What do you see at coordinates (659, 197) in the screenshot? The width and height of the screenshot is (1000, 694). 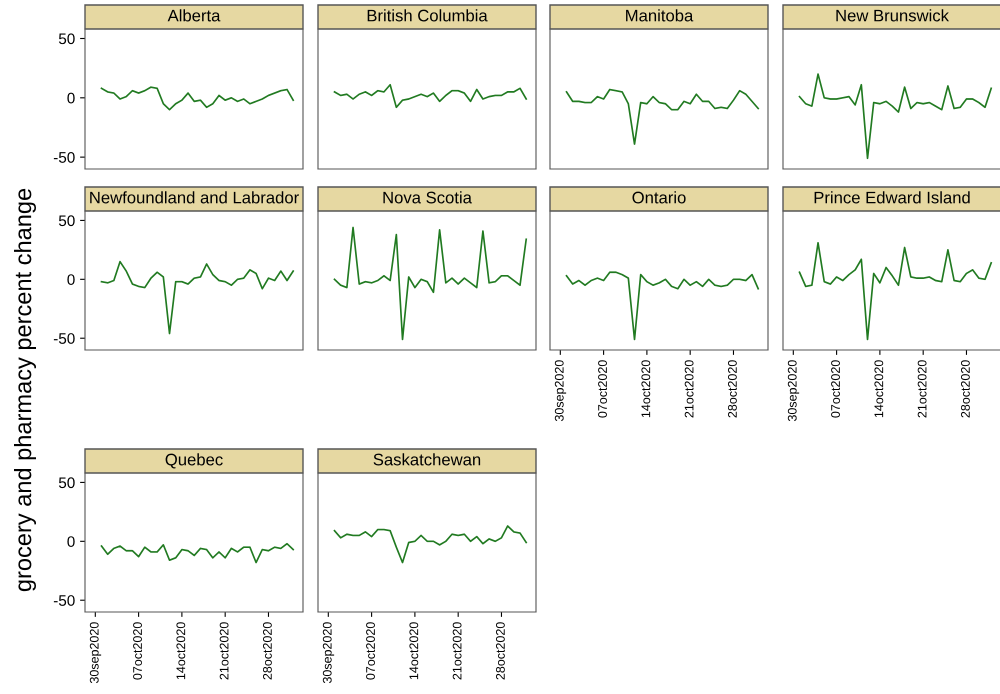 I see `chart-title: Ontario` at bounding box center [659, 197].